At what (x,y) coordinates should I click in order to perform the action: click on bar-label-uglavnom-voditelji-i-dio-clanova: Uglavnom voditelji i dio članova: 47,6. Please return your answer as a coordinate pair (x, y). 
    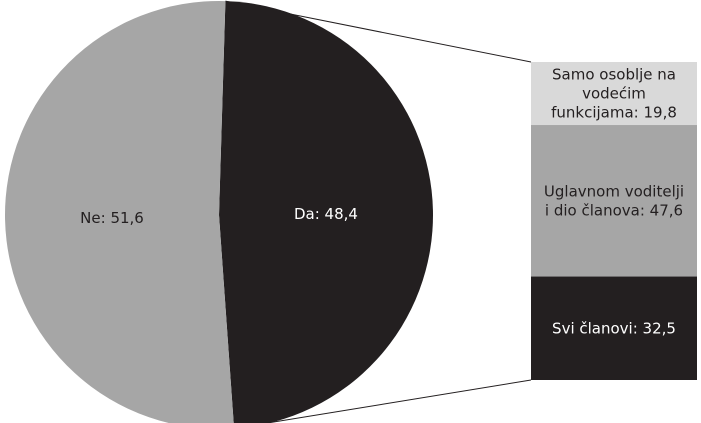
    Looking at the image, I should click on (614, 200).